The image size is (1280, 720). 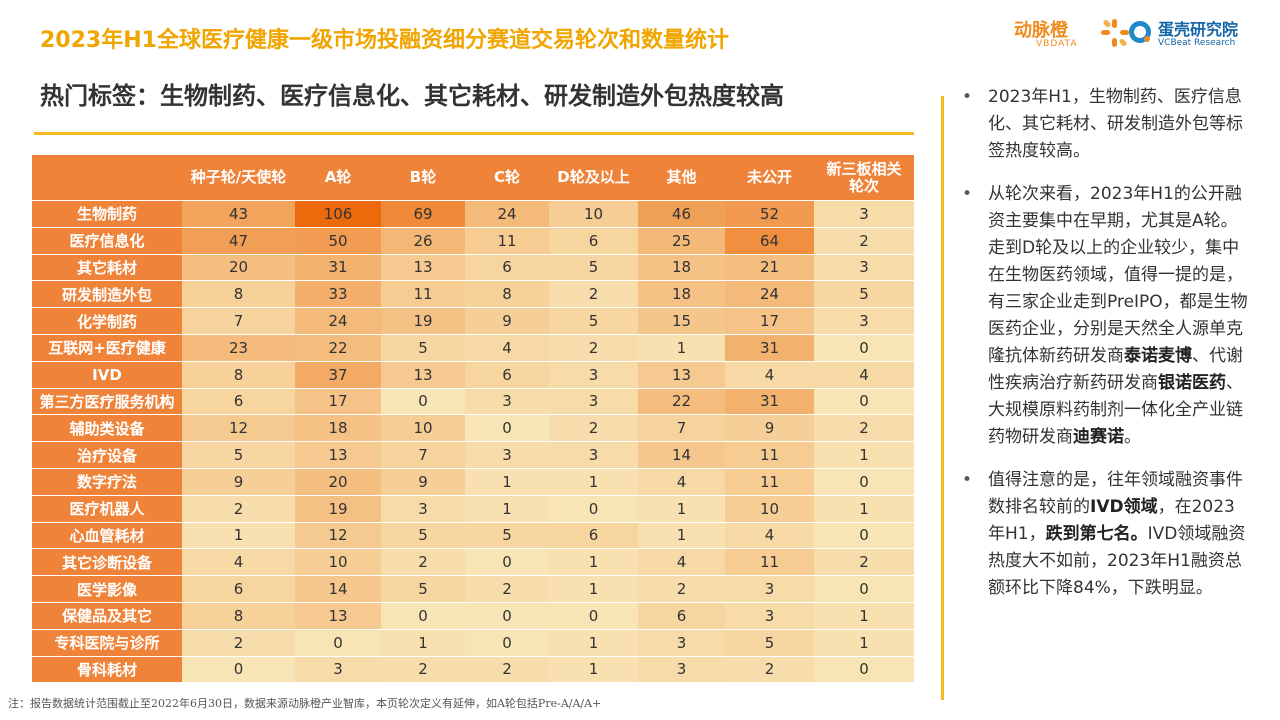 What do you see at coordinates (473, 321) in the screenshot?
I see `table-row: 化学制药 7 24 19 9 5 15 17 3` at bounding box center [473, 321].